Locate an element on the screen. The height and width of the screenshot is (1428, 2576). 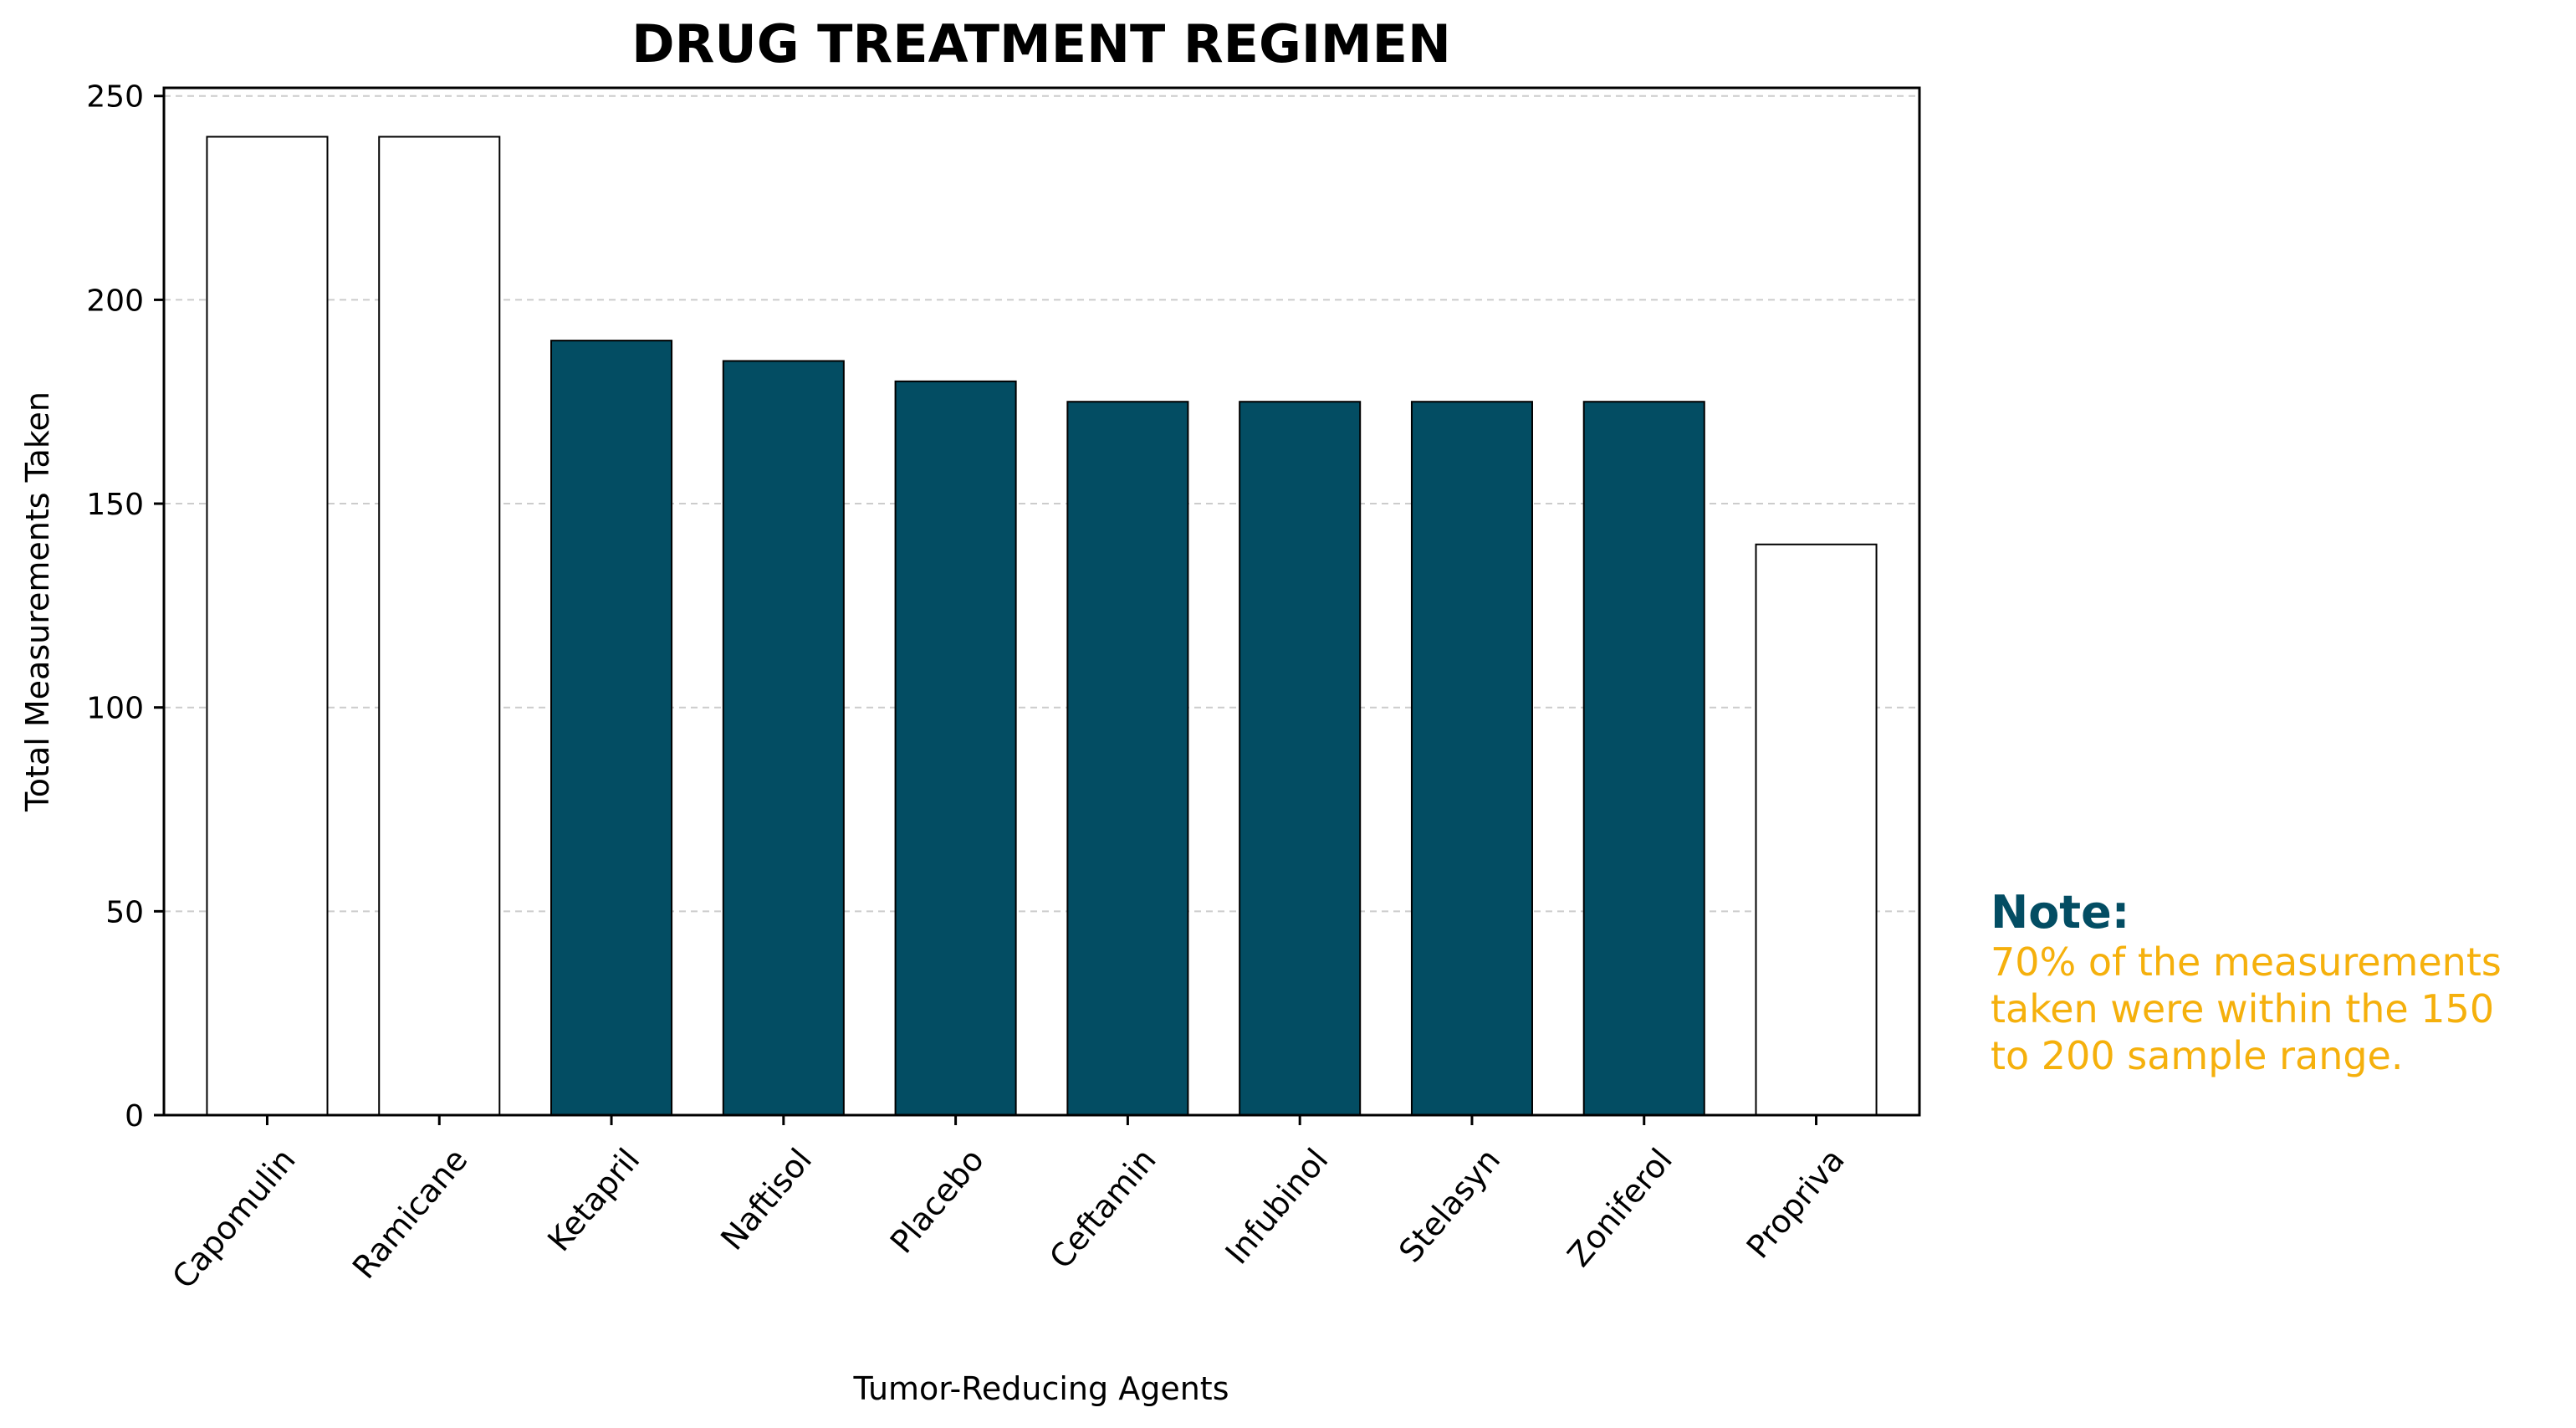
x-tick-label: Naftisol is located at coordinates (766, 1199).